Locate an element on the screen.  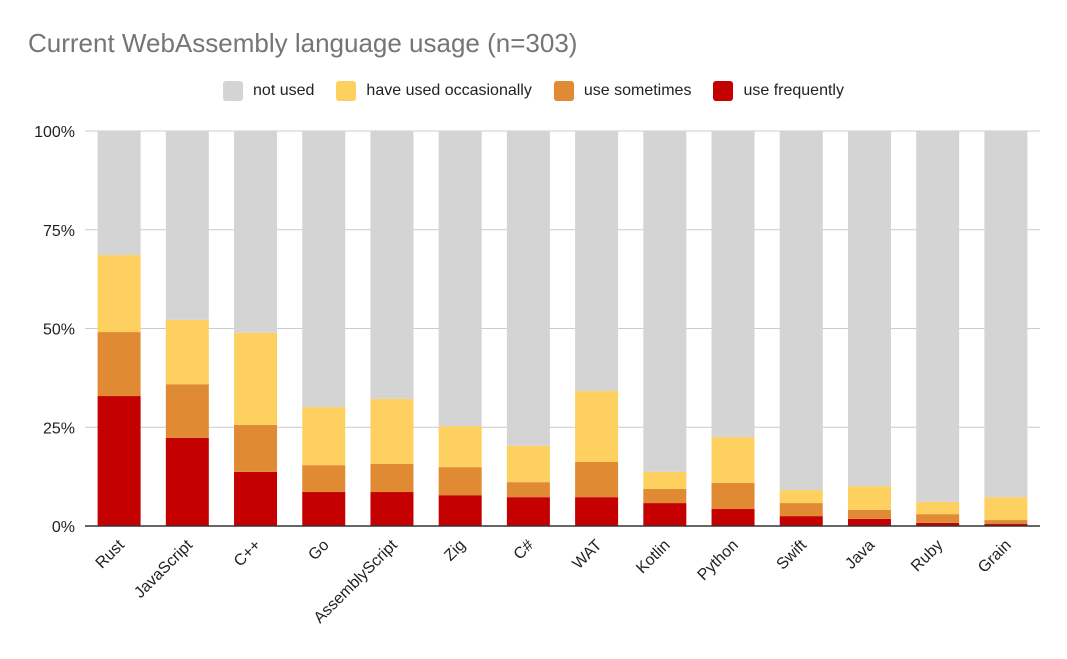
legend-item: not used is located at coordinates (268, 91).